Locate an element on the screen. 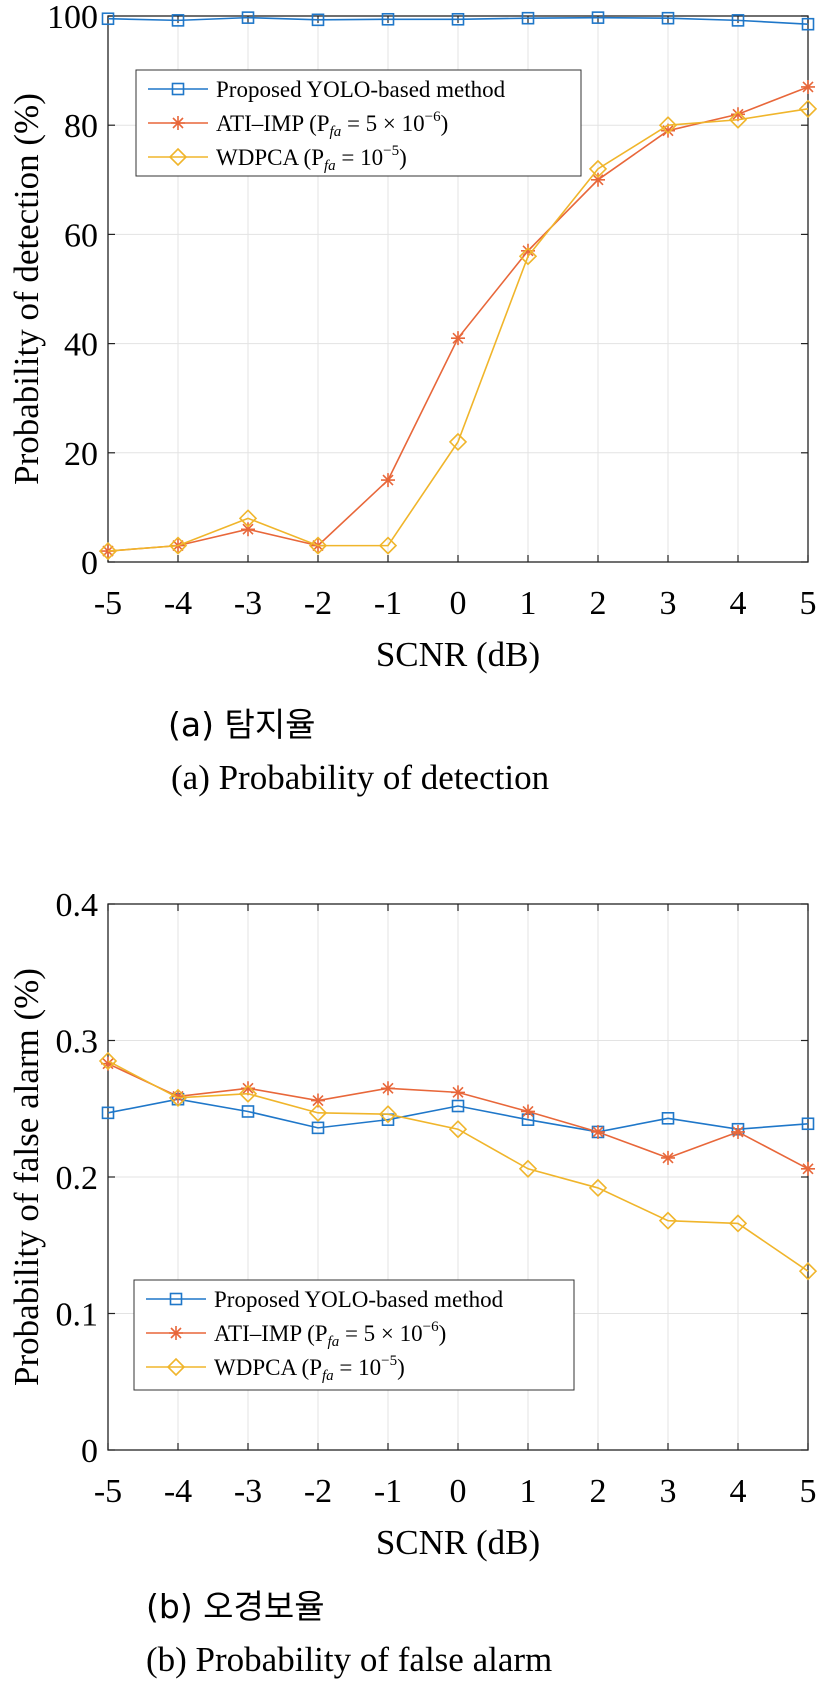 Image resolution: width=827 pixels, height=1702 pixels. x-tick-label: 2 is located at coordinates (598, 603).